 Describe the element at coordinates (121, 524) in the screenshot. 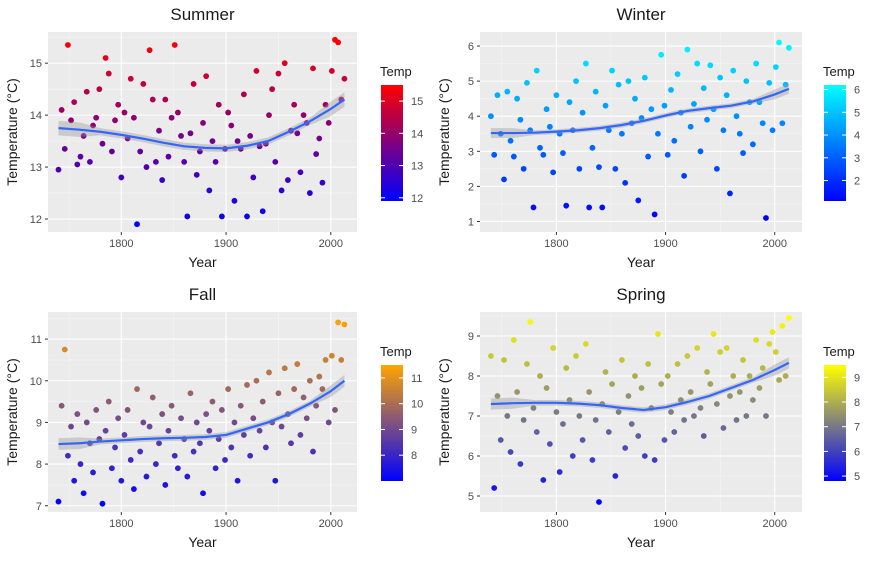

I see `x-tick-label: 1800` at that location.